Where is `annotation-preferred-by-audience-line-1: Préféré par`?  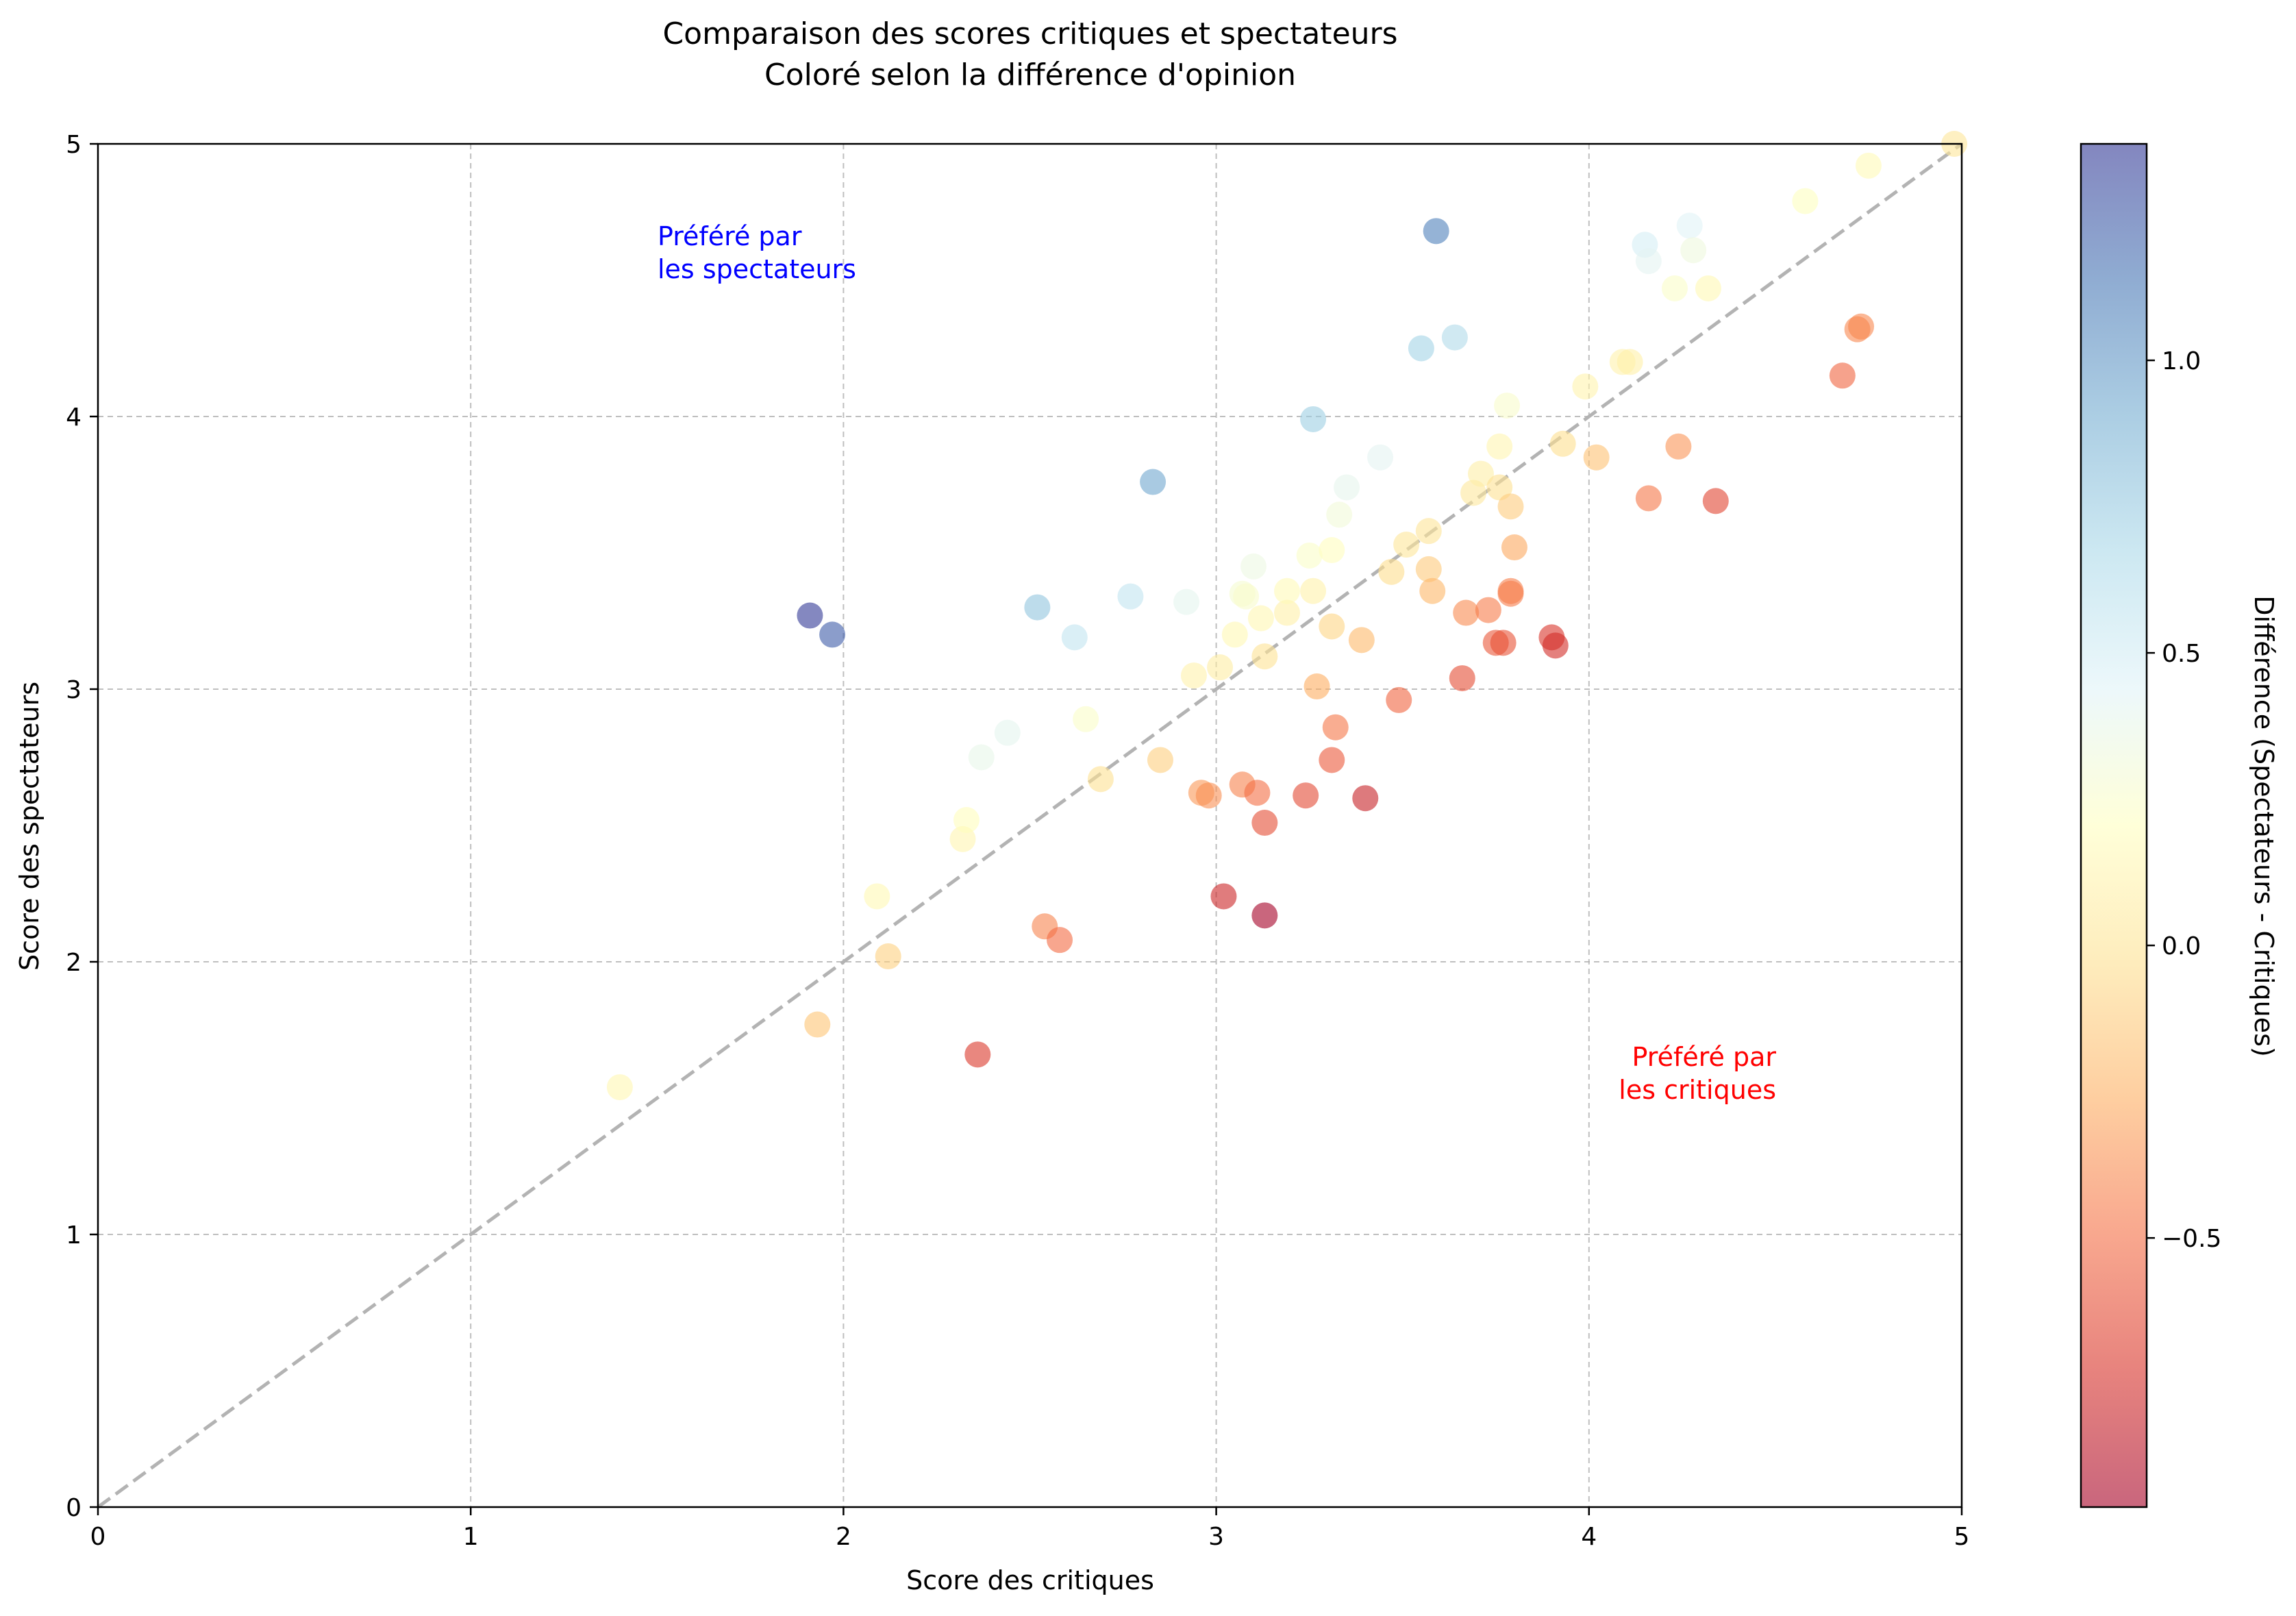
annotation-preferred-by-audience-line-1: Préféré par is located at coordinates (730, 236).